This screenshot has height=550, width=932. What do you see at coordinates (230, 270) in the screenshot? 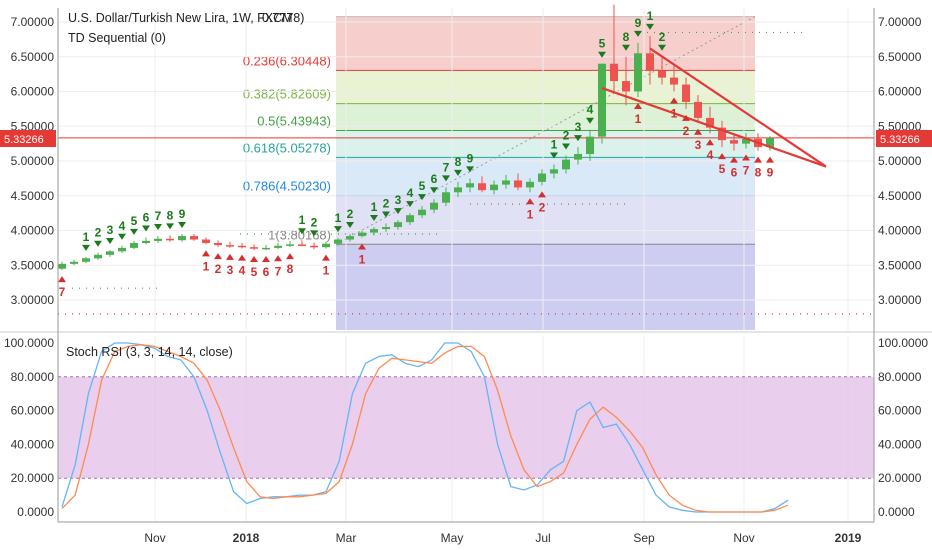
I see `td-number: 3` at bounding box center [230, 270].